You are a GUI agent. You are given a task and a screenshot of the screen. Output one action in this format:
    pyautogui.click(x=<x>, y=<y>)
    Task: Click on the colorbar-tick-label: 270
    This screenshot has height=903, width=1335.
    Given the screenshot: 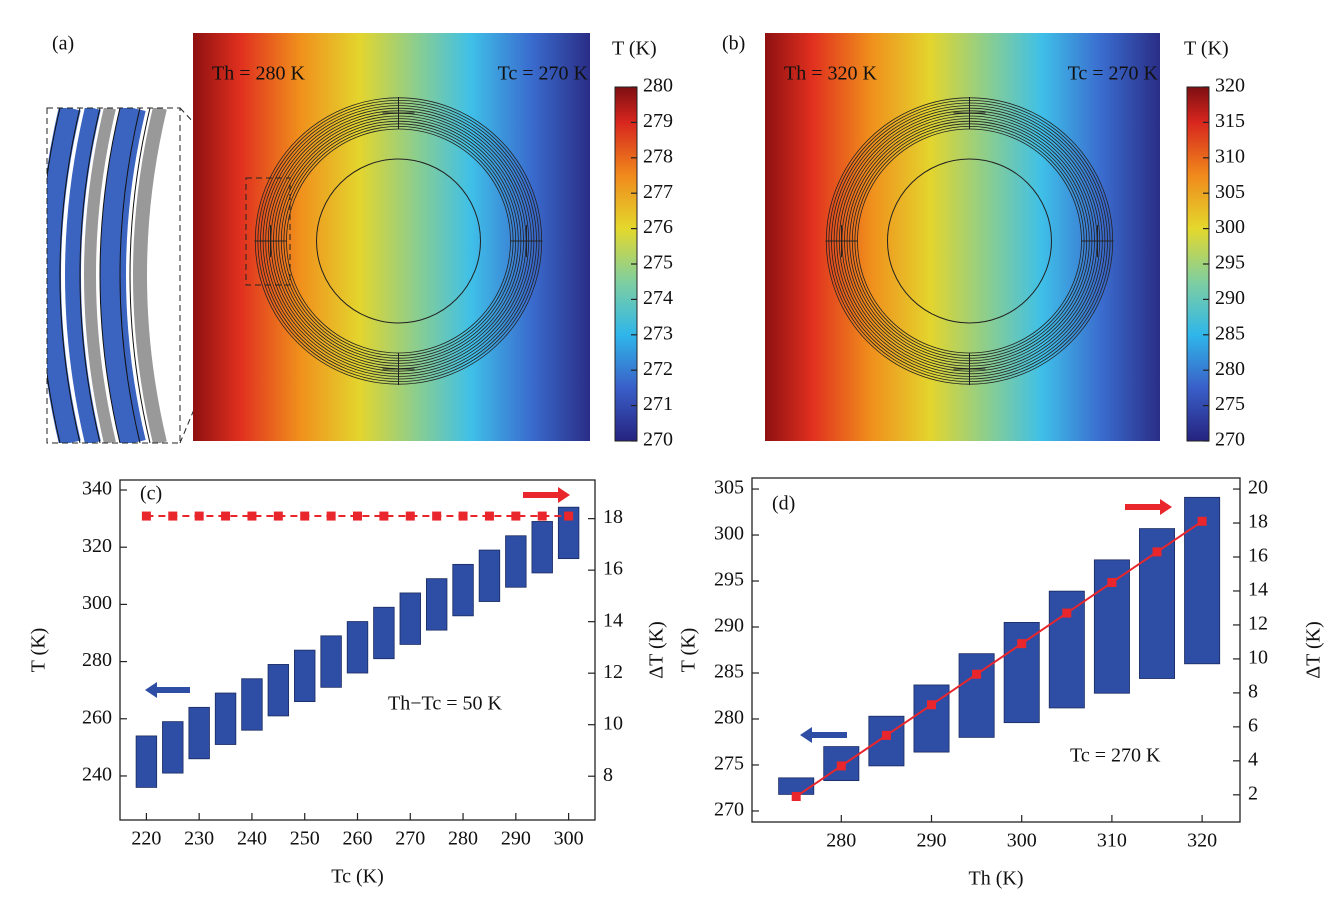 What is the action you would take?
    pyautogui.click(x=1230, y=440)
    